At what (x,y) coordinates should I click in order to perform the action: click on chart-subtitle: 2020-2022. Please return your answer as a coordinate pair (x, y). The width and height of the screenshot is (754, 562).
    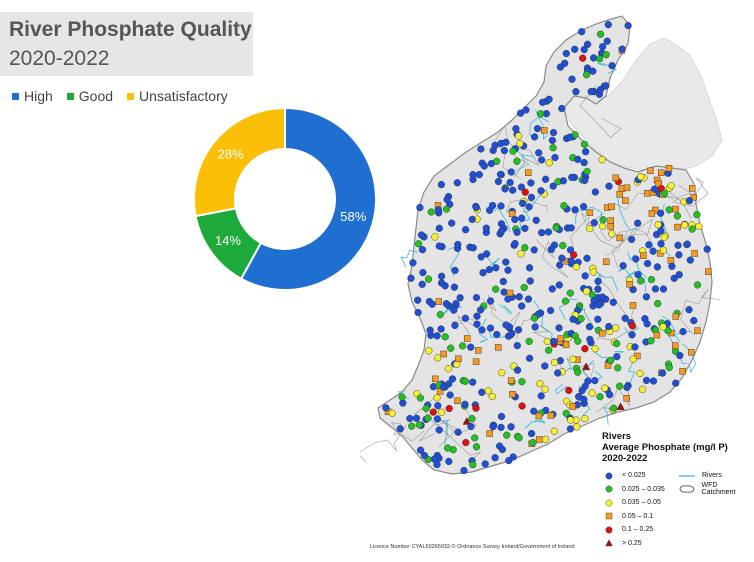
    Looking at the image, I should click on (59, 58).